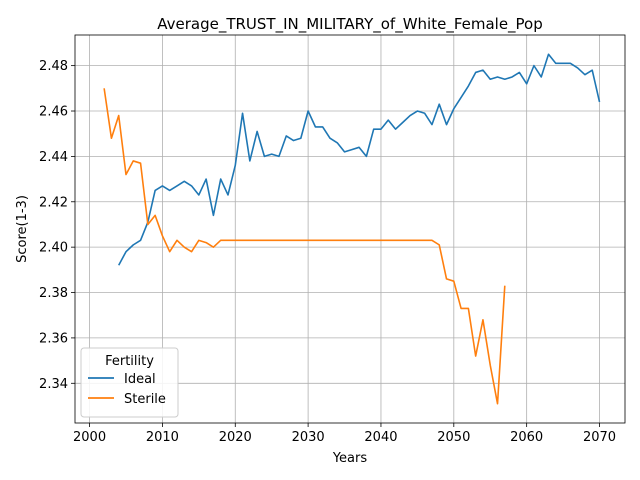 The width and height of the screenshot is (640, 480). Describe the element at coordinates (308, 437) in the screenshot. I see `x-tick-label: 2030` at that location.